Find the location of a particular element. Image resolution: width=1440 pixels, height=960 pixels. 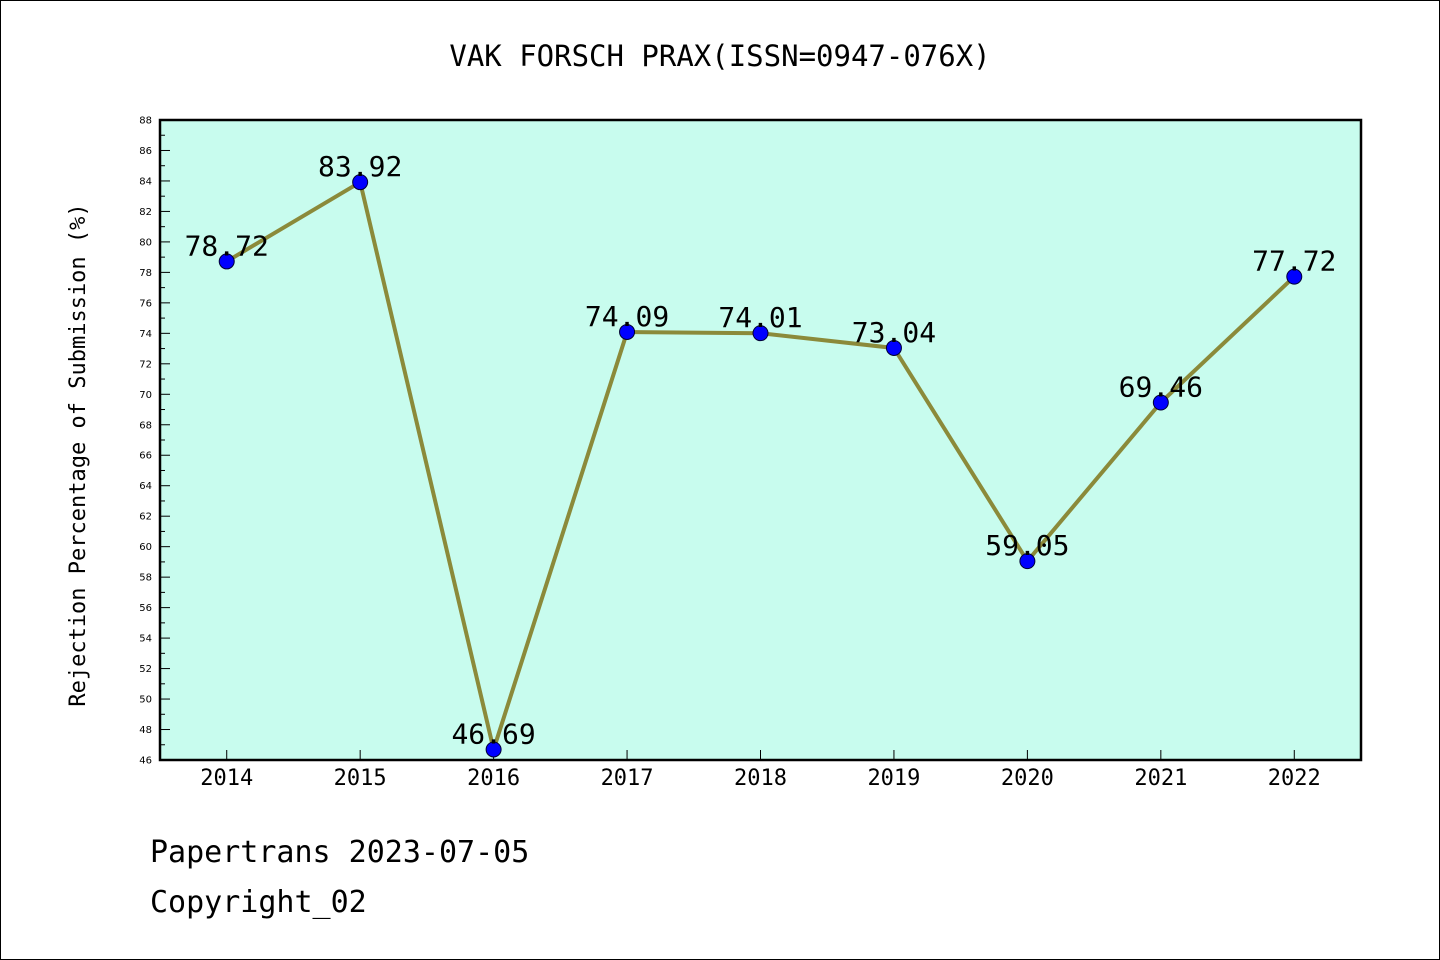

y-tick-label: 82 is located at coordinates (145, 212).